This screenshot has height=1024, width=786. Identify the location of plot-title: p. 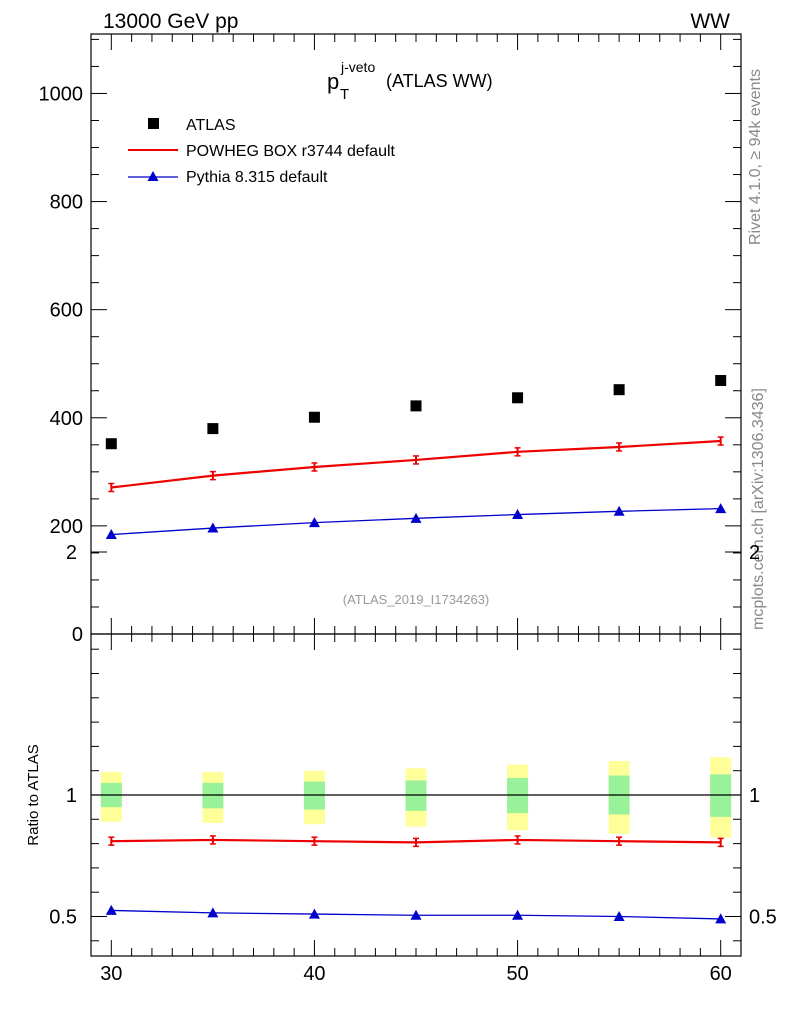
(333, 81).